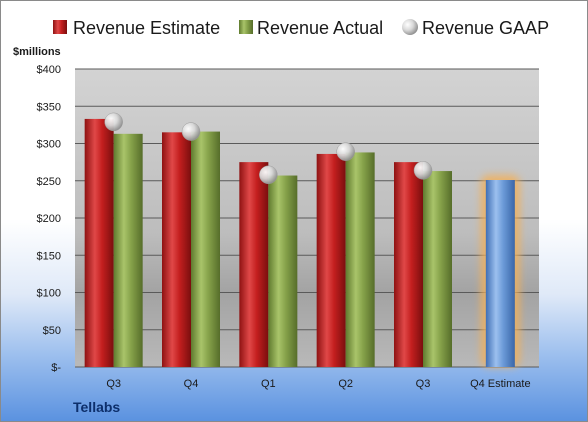 The width and height of the screenshot is (588, 422). I want to click on y-tick-label: $100, so click(49, 294).